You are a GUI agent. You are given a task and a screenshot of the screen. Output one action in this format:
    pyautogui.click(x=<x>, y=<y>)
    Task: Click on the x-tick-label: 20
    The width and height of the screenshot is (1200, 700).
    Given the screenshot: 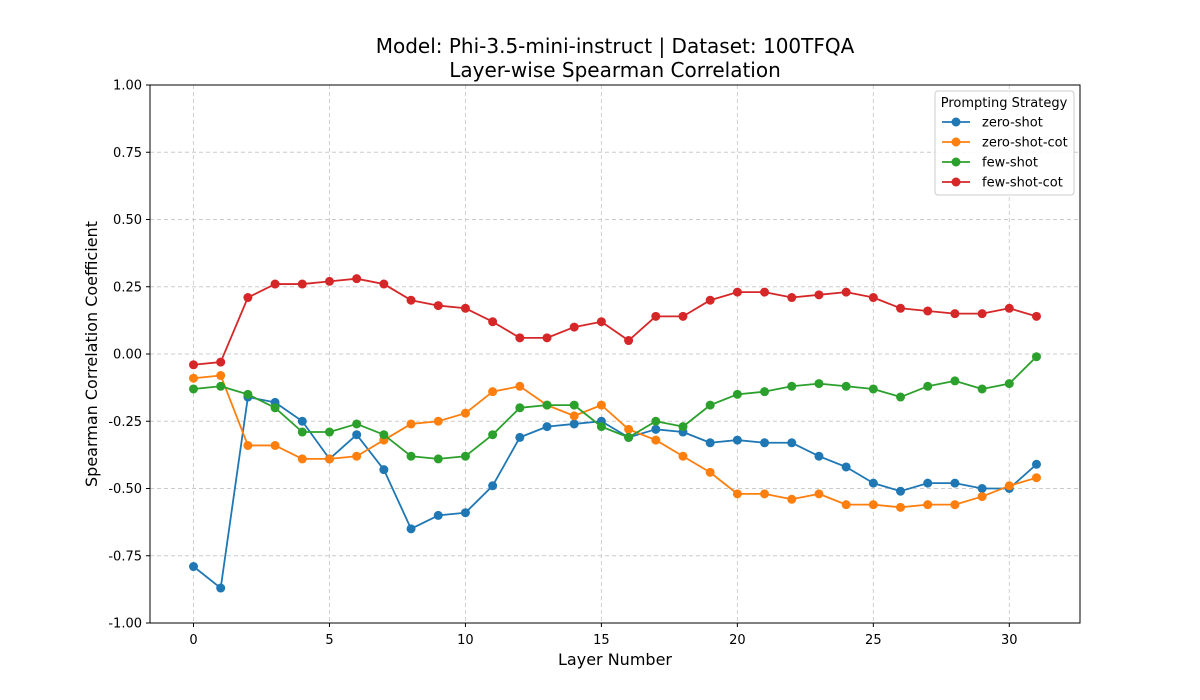 What is the action you would take?
    pyautogui.click(x=737, y=640)
    